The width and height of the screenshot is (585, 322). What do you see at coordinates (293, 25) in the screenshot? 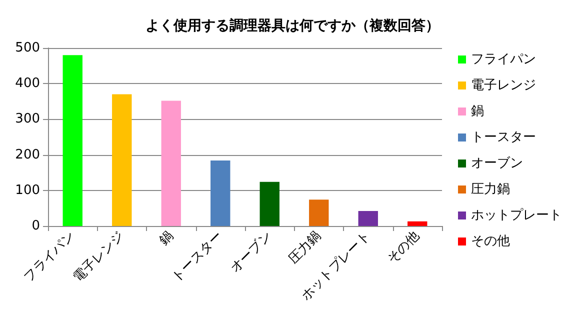
I see `chart-title: よく使用する調理器具は何ですか（複数回答）` at bounding box center [293, 25].